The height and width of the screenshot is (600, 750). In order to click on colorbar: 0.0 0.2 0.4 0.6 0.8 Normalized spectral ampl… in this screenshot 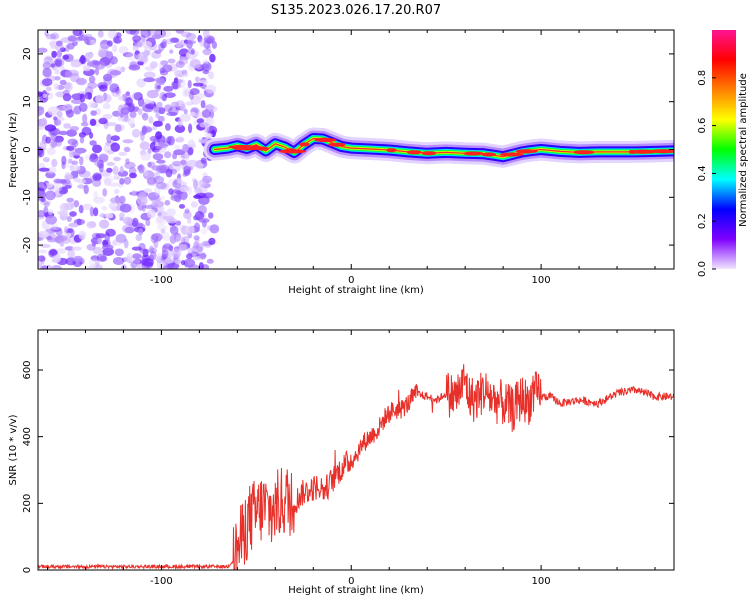, I will do `click(723, 153)`.